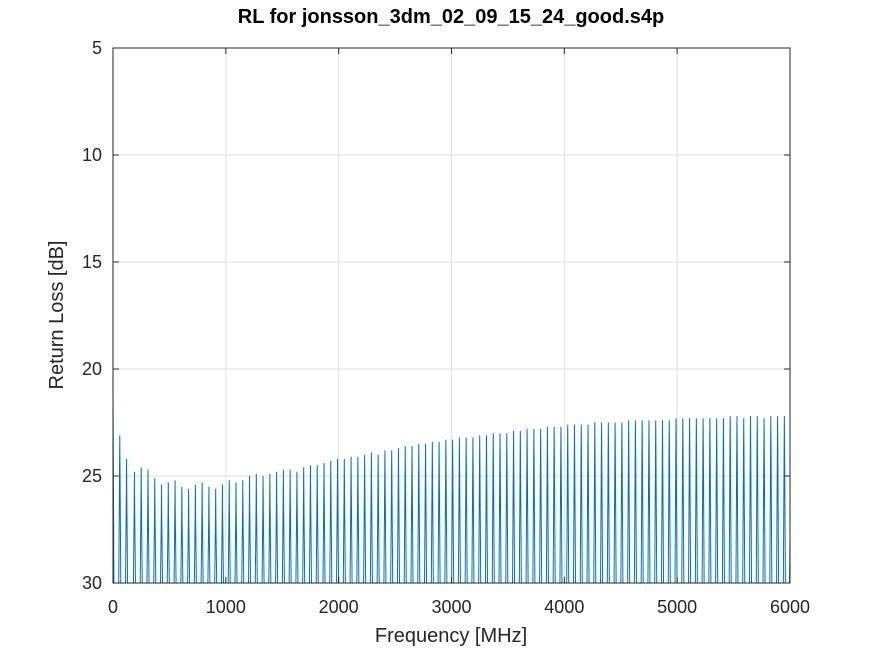  I want to click on y-tick-label: 20, so click(92, 369).